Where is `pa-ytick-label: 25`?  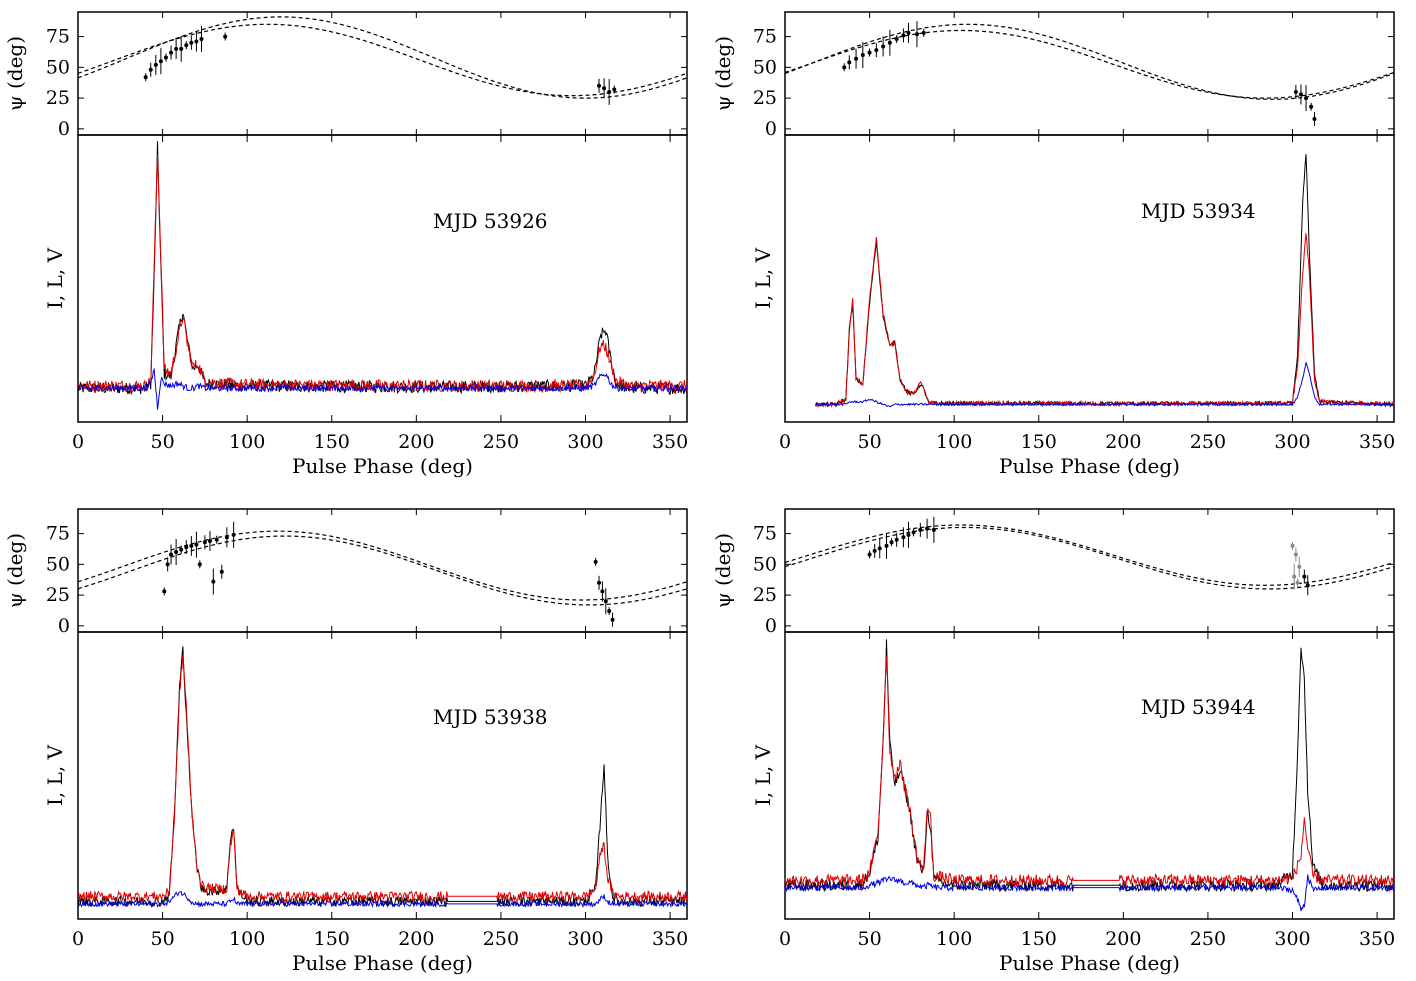 pa-ytick-label: 25 is located at coordinates (765, 98).